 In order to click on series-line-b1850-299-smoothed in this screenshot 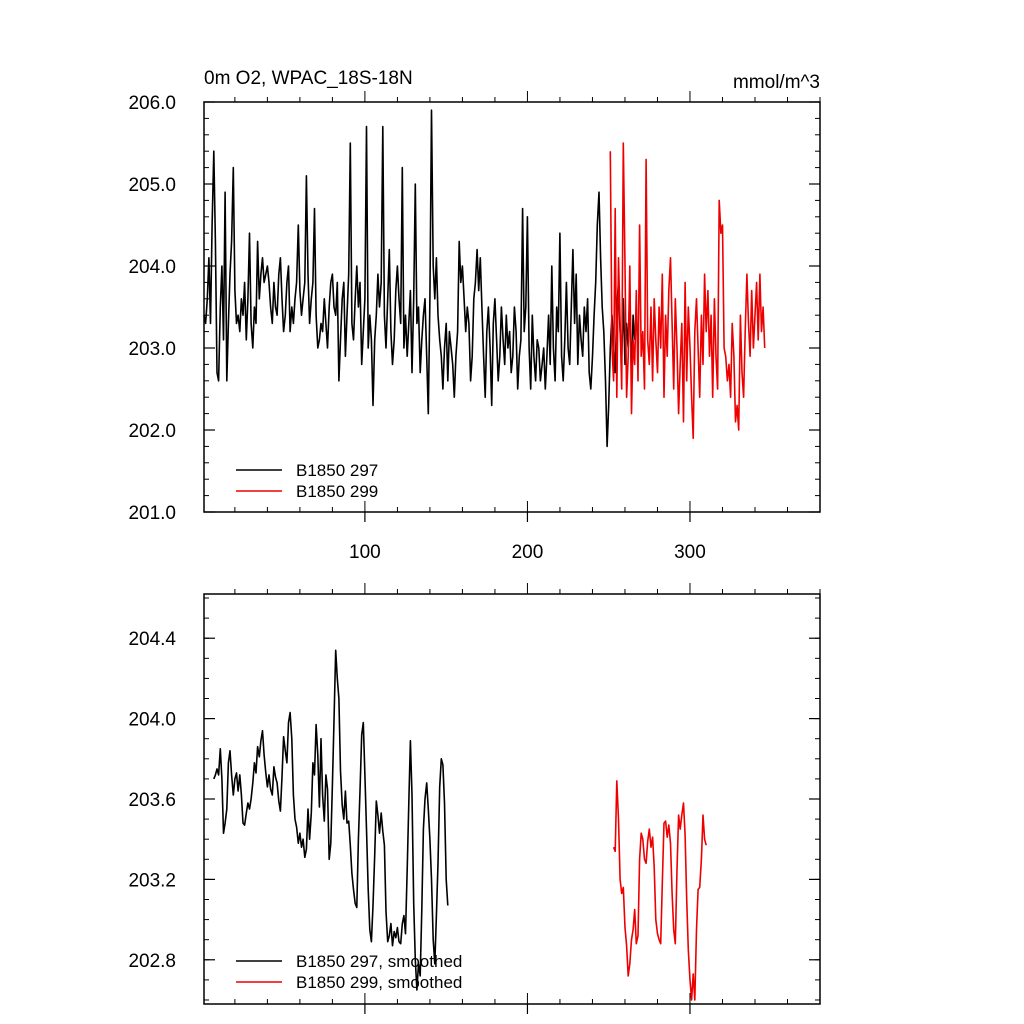, I will do `click(659, 890)`.